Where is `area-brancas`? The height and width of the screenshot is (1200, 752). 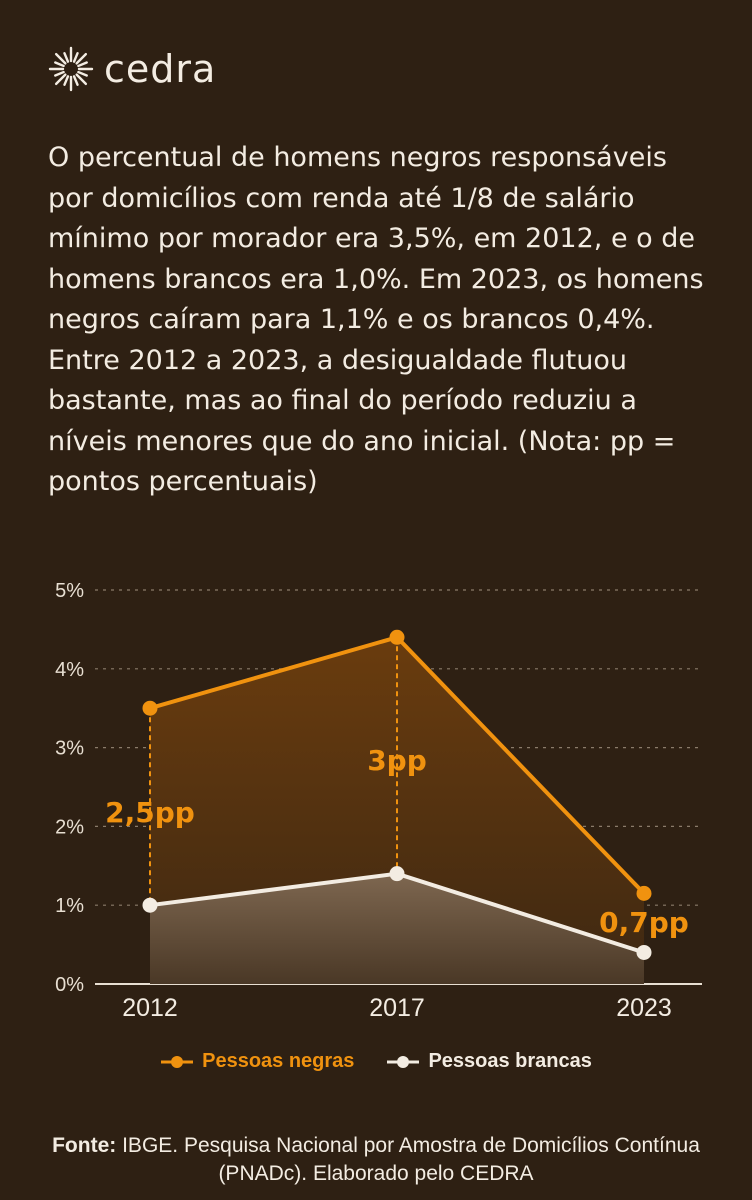
area-brancas is located at coordinates (397, 928).